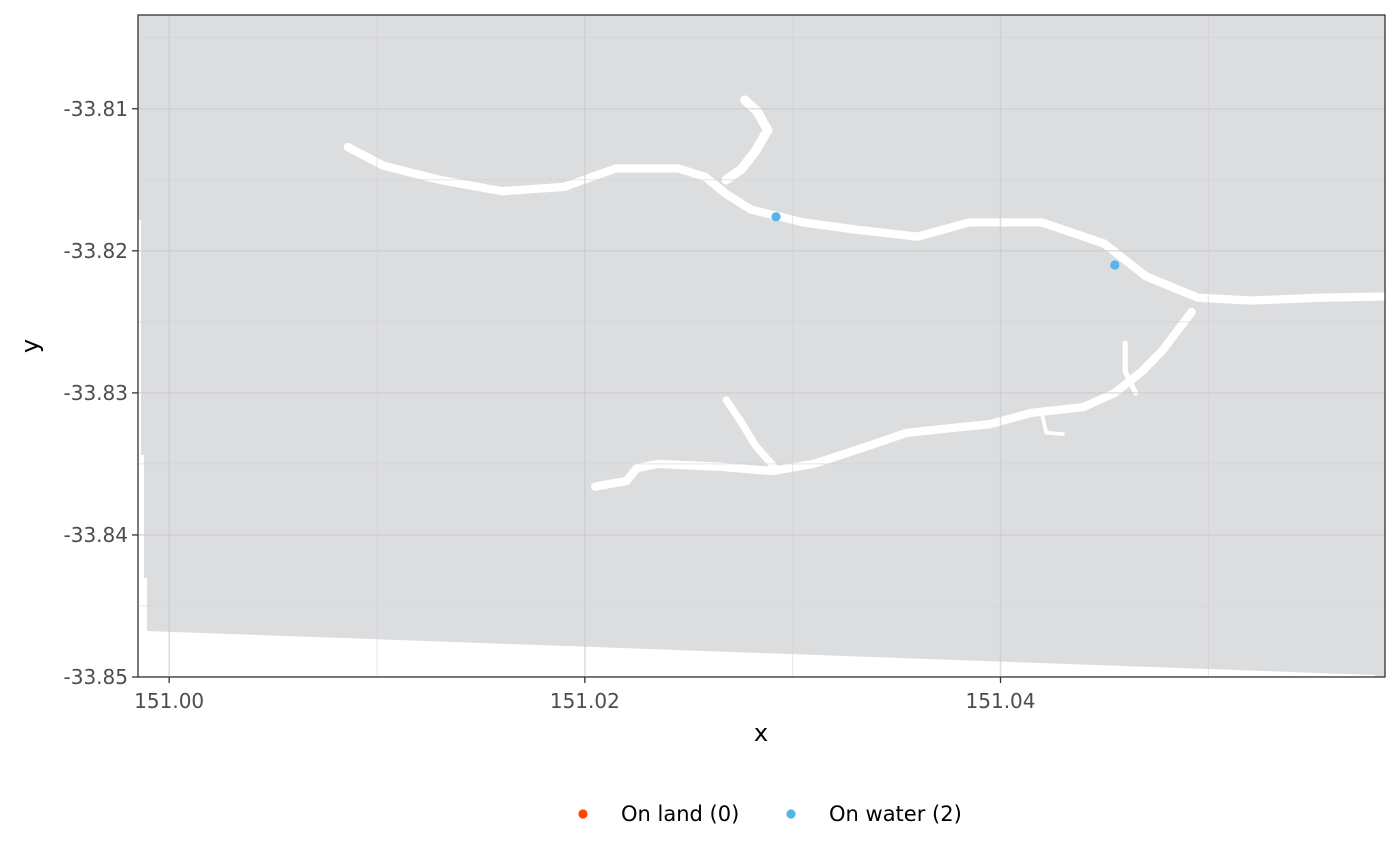 The image size is (1400, 866). I want to click on x-axis-title: x, so click(761, 733).